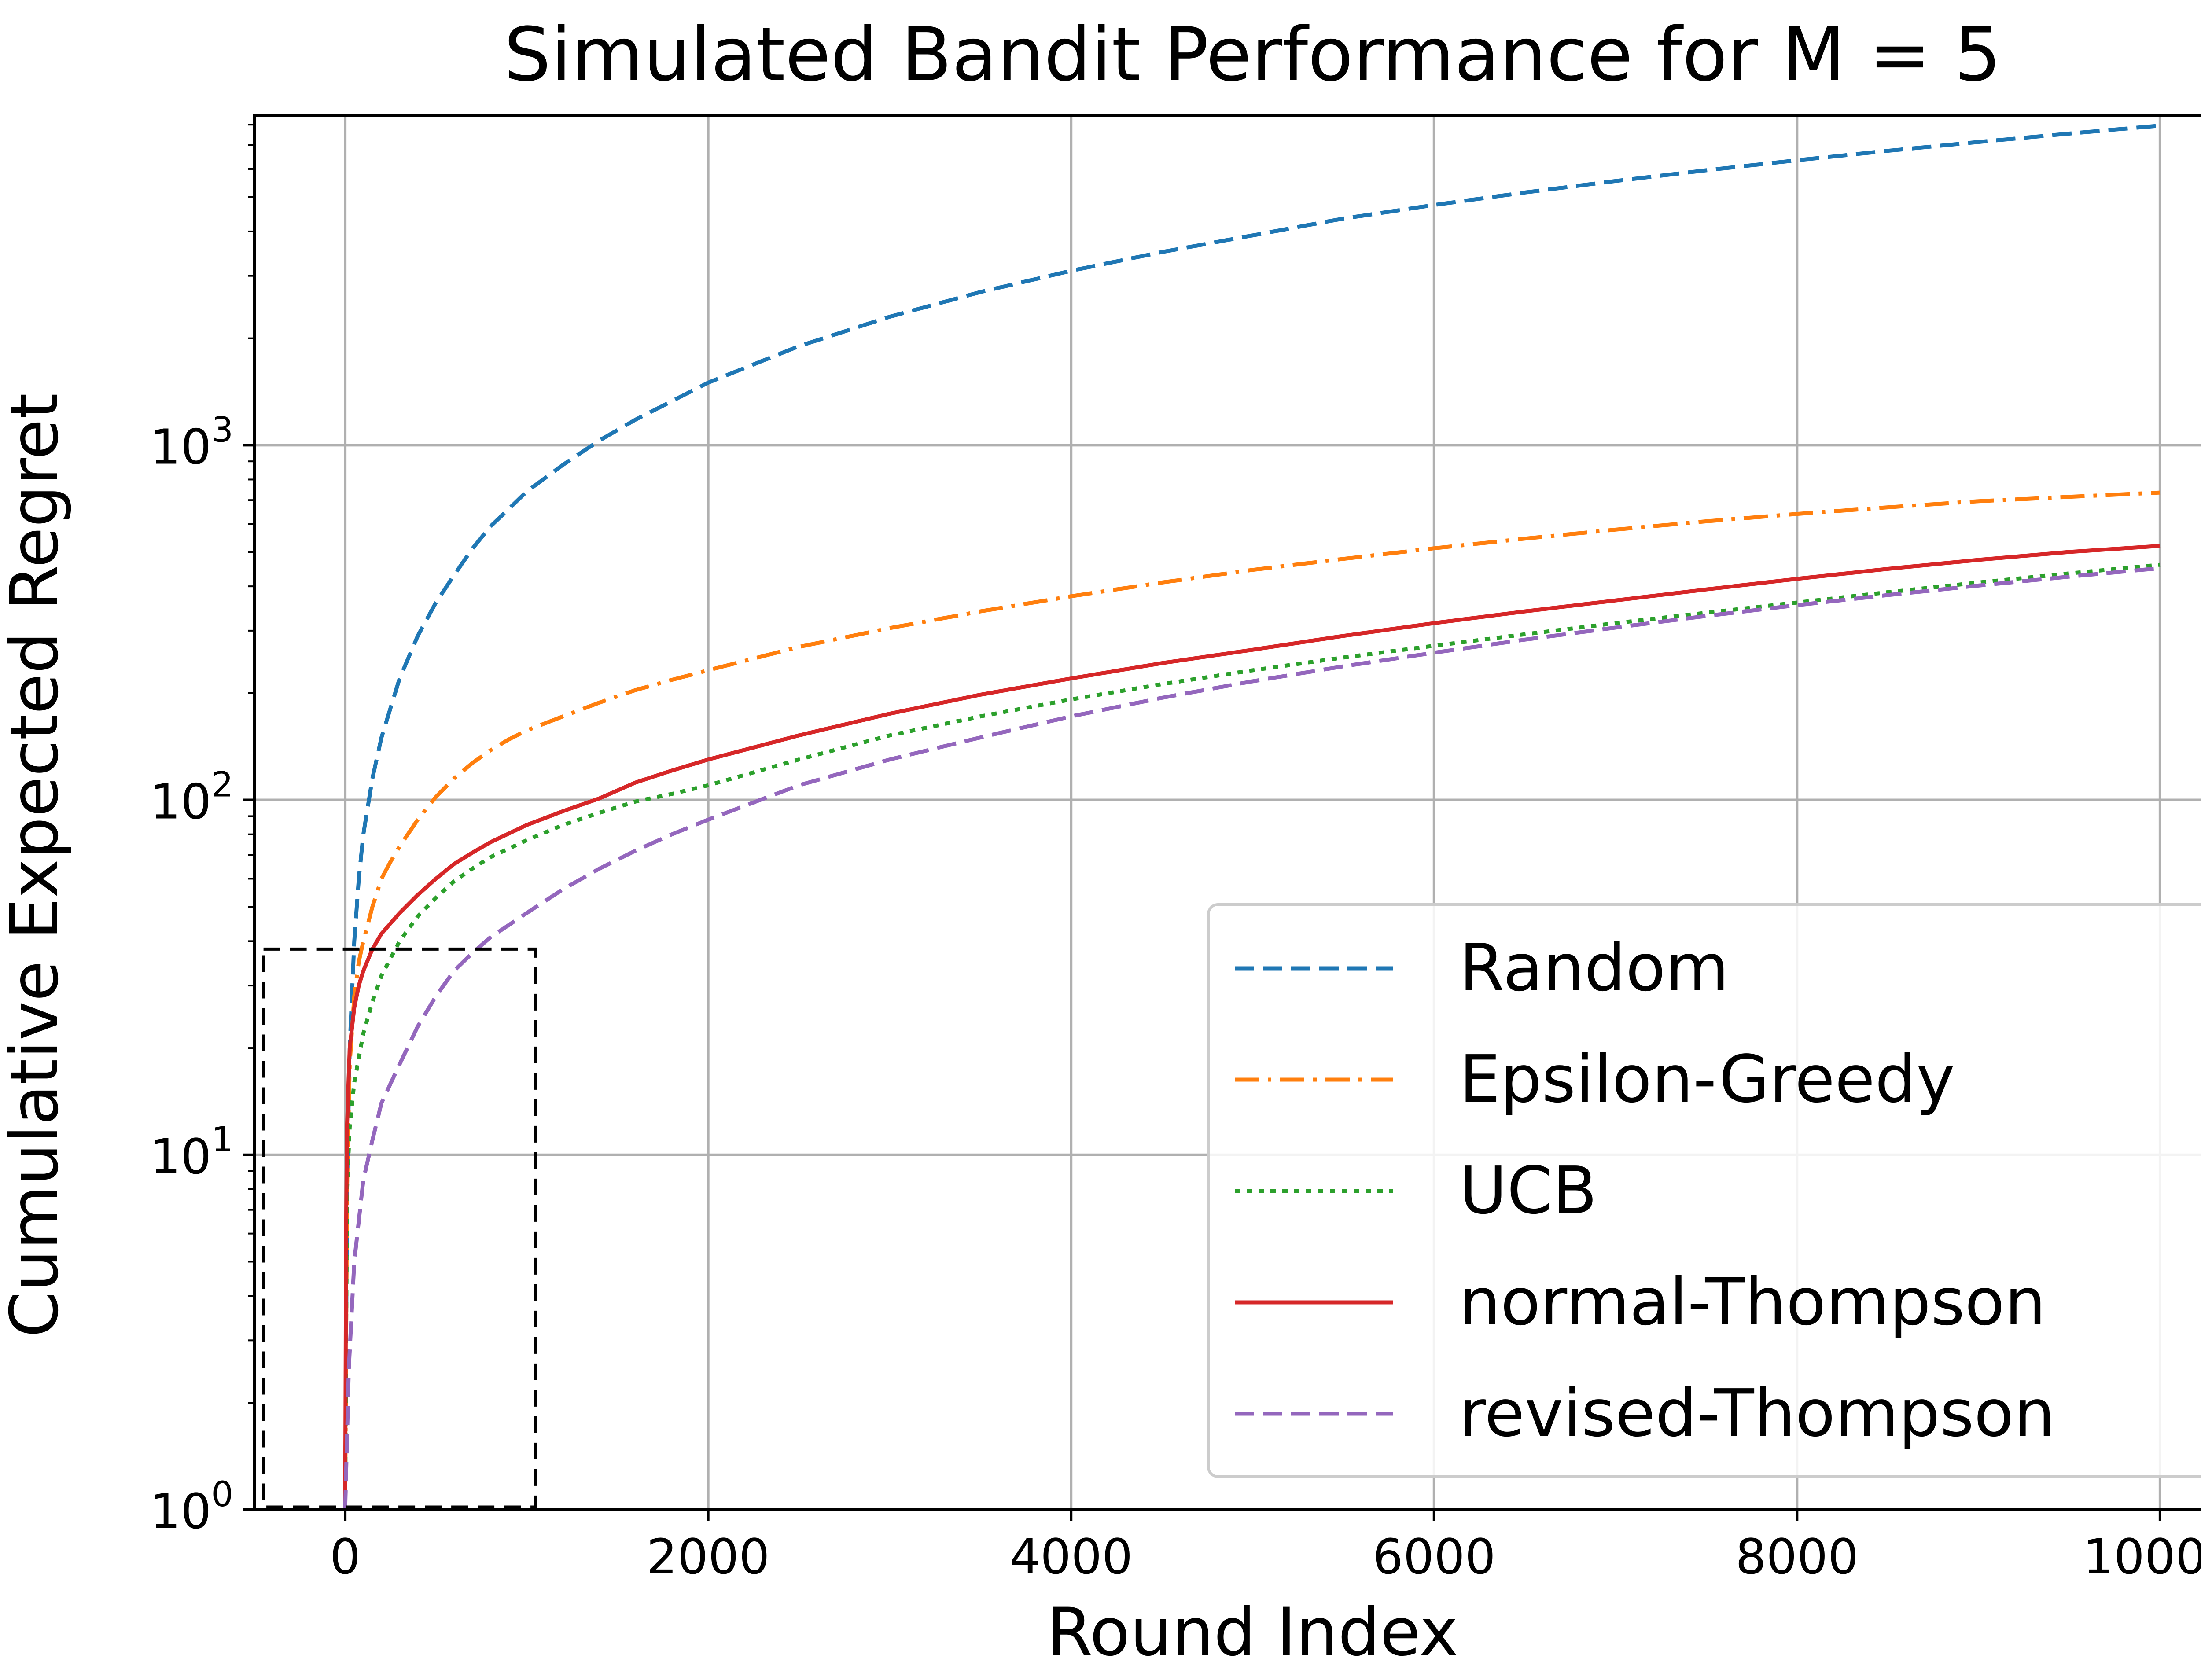 The width and height of the screenshot is (2201, 1680). Describe the element at coordinates (345, 1557) in the screenshot. I see `x-tick-label: 0` at that location.